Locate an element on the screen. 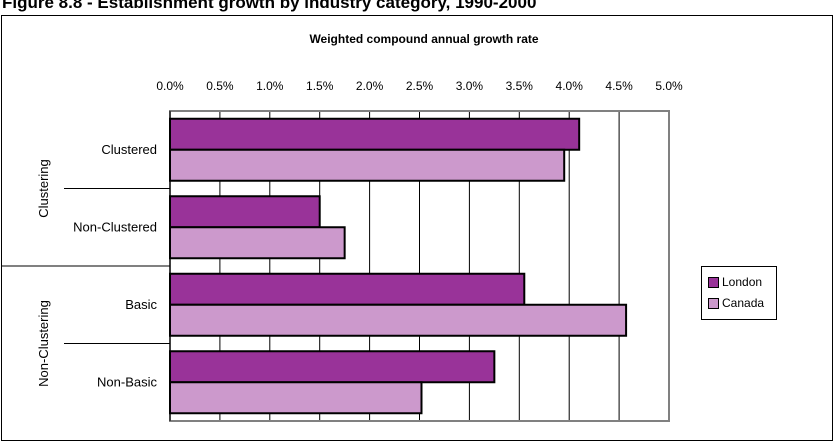  x-tick-label: 5.0% is located at coordinates (669, 86).